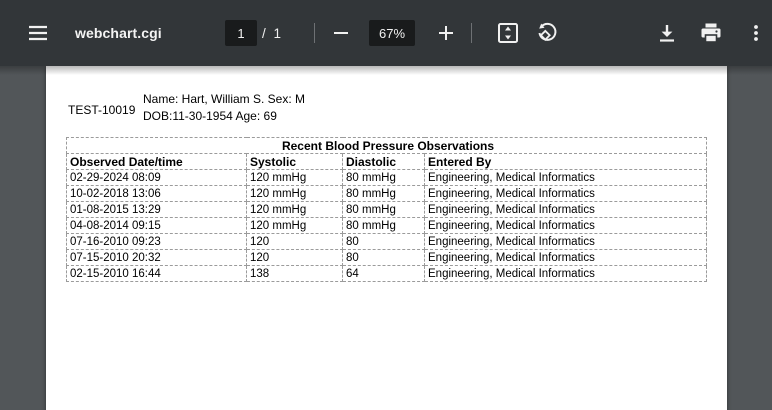 The image size is (772, 410). What do you see at coordinates (294, 273) in the screenshot?
I see `table-cell: 138` at bounding box center [294, 273].